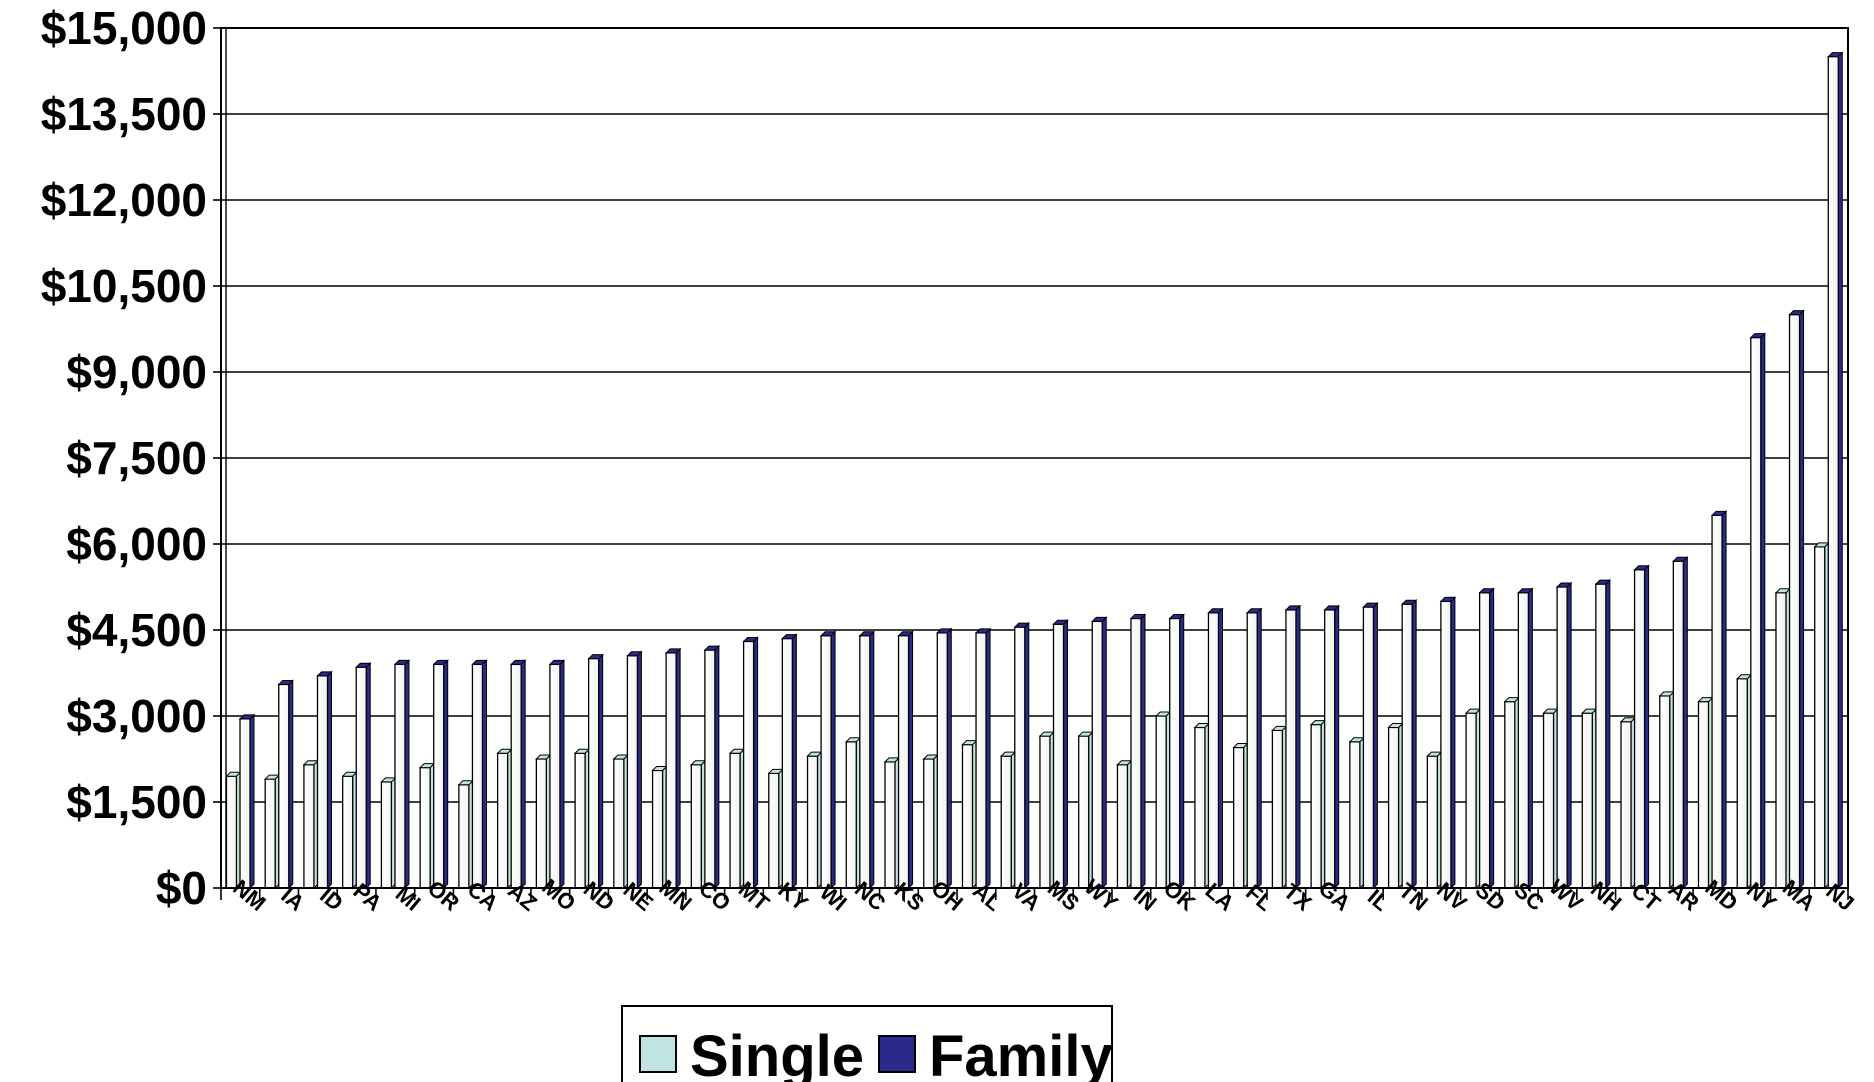 This screenshot has width=1874, height=1082. Describe the element at coordinates (247, 801) in the screenshot. I see `bar-family-nm` at that location.